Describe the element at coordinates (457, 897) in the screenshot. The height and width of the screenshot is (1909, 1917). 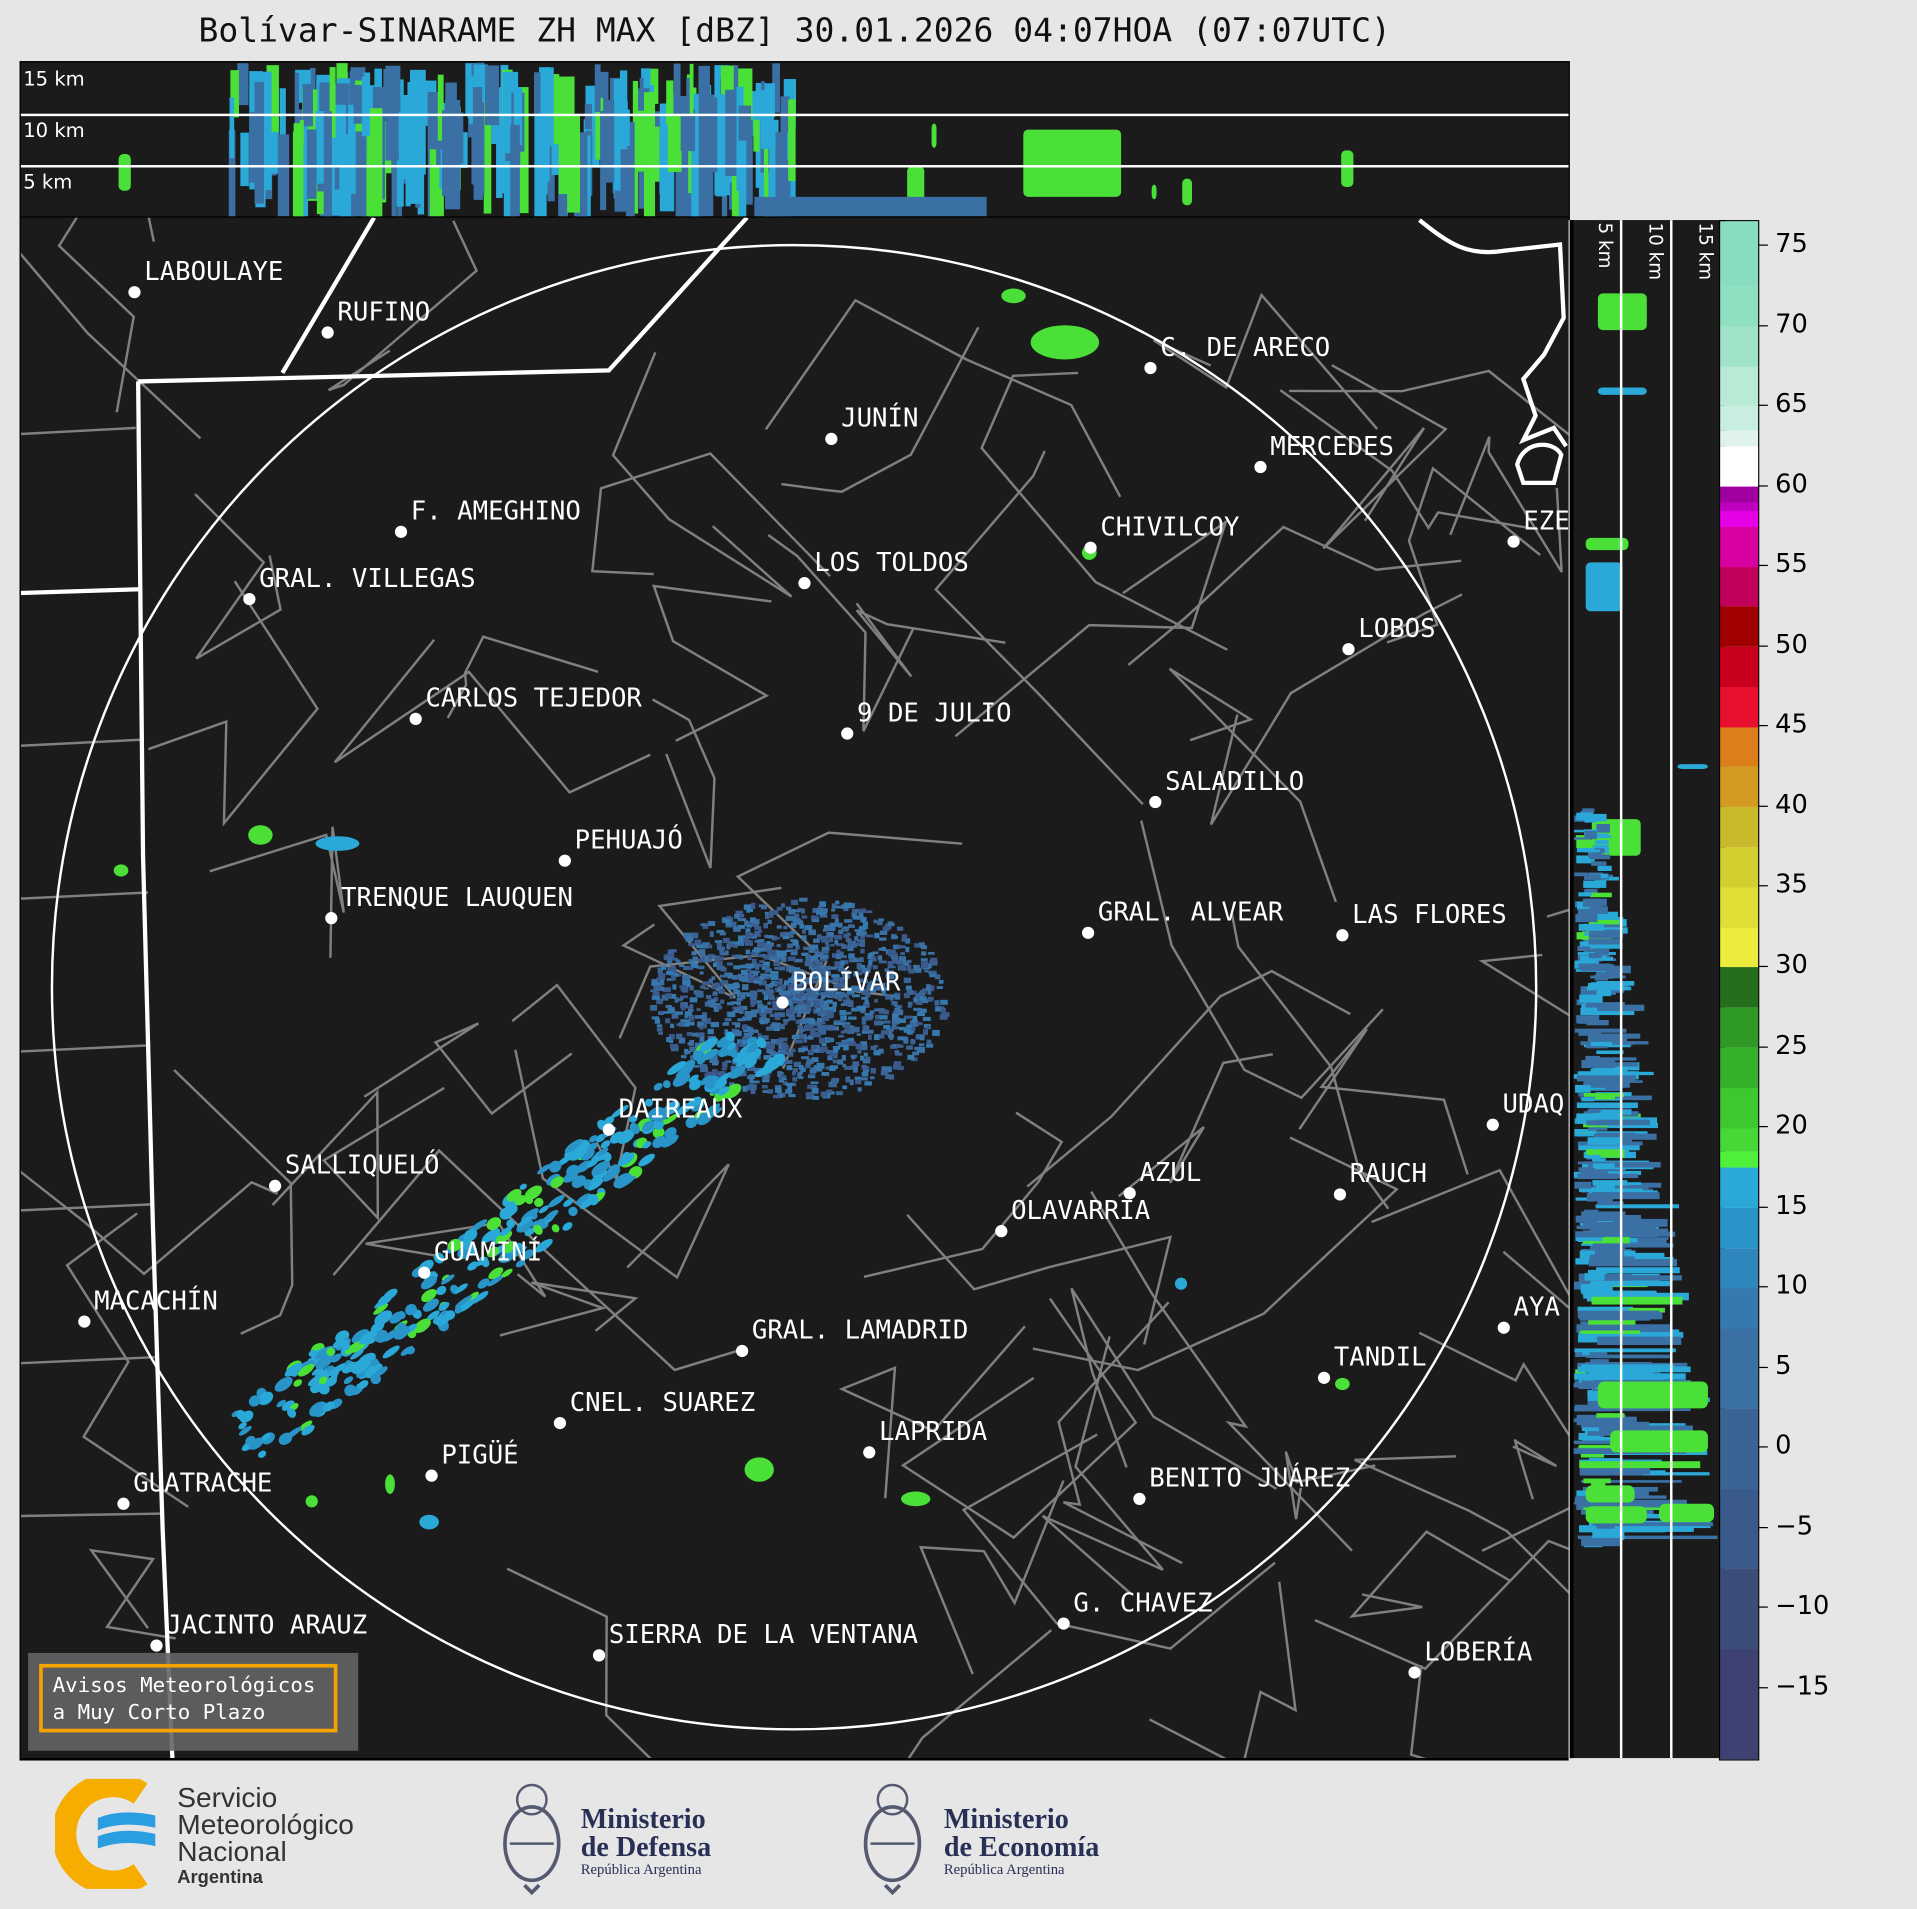
I see `city-label: TRENQUE LAUQUEN` at that location.